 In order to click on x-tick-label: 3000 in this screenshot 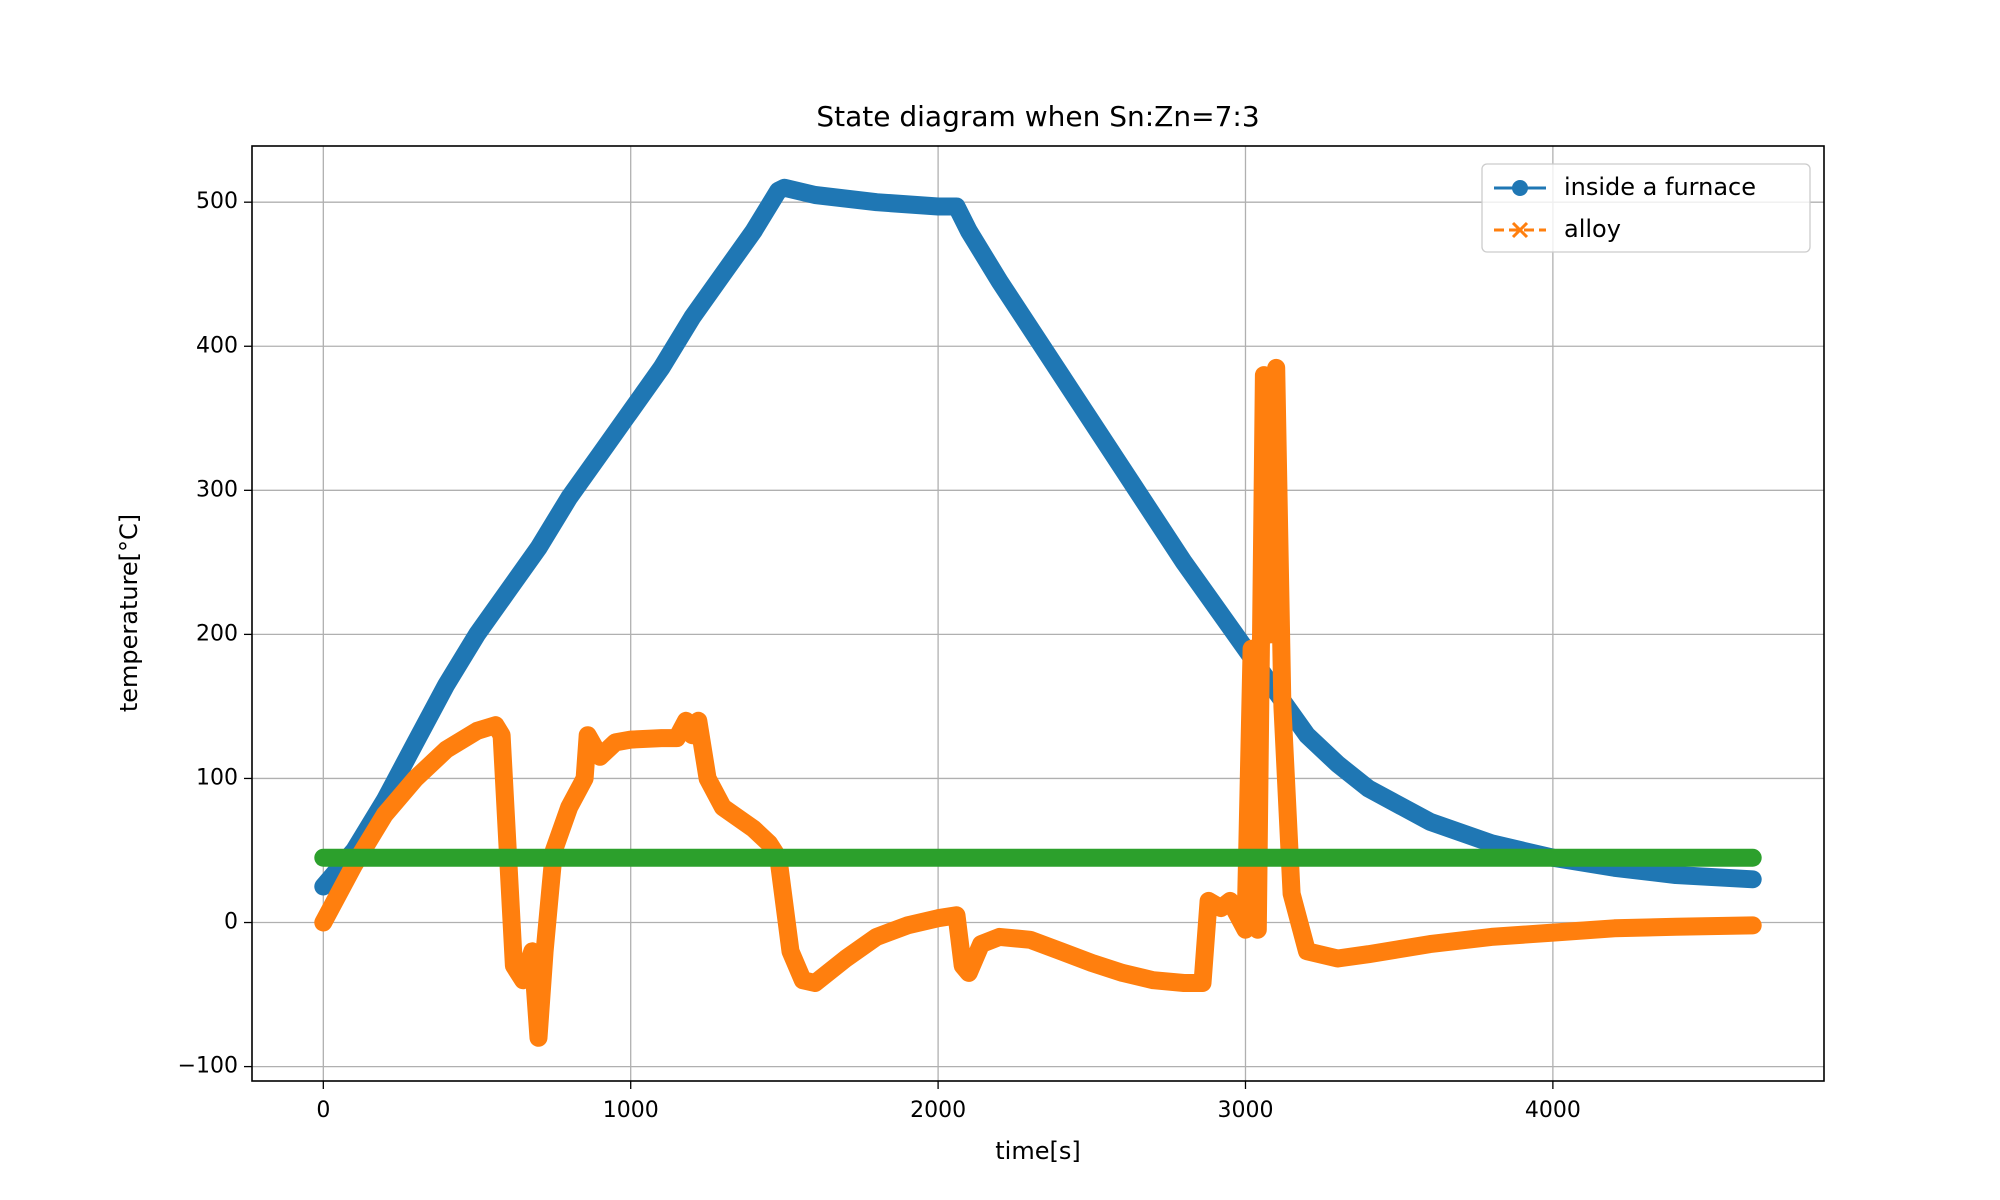, I will do `click(1245, 1110)`.